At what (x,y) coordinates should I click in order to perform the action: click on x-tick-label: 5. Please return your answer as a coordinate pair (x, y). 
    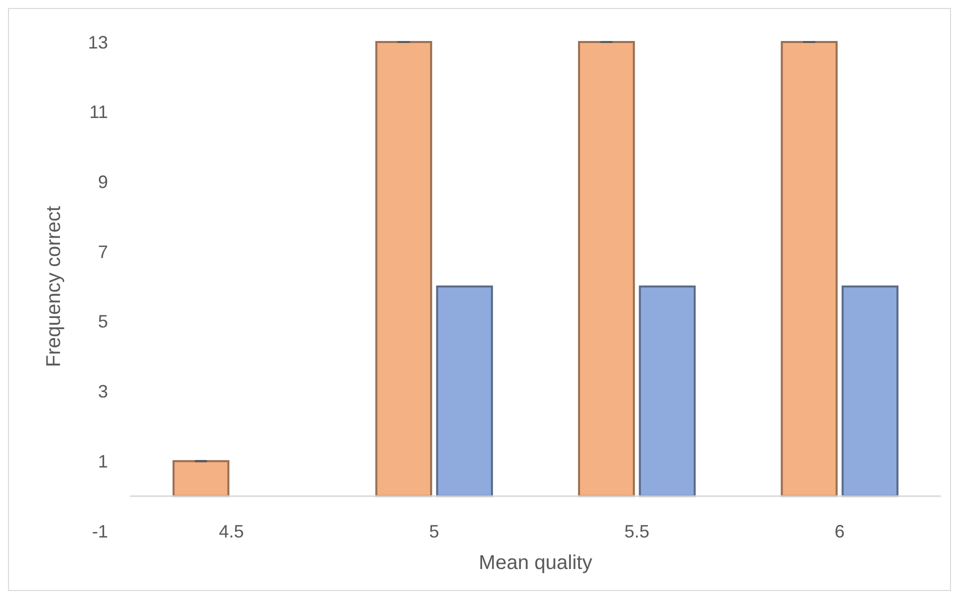
    Looking at the image, I should click on (434, 531).